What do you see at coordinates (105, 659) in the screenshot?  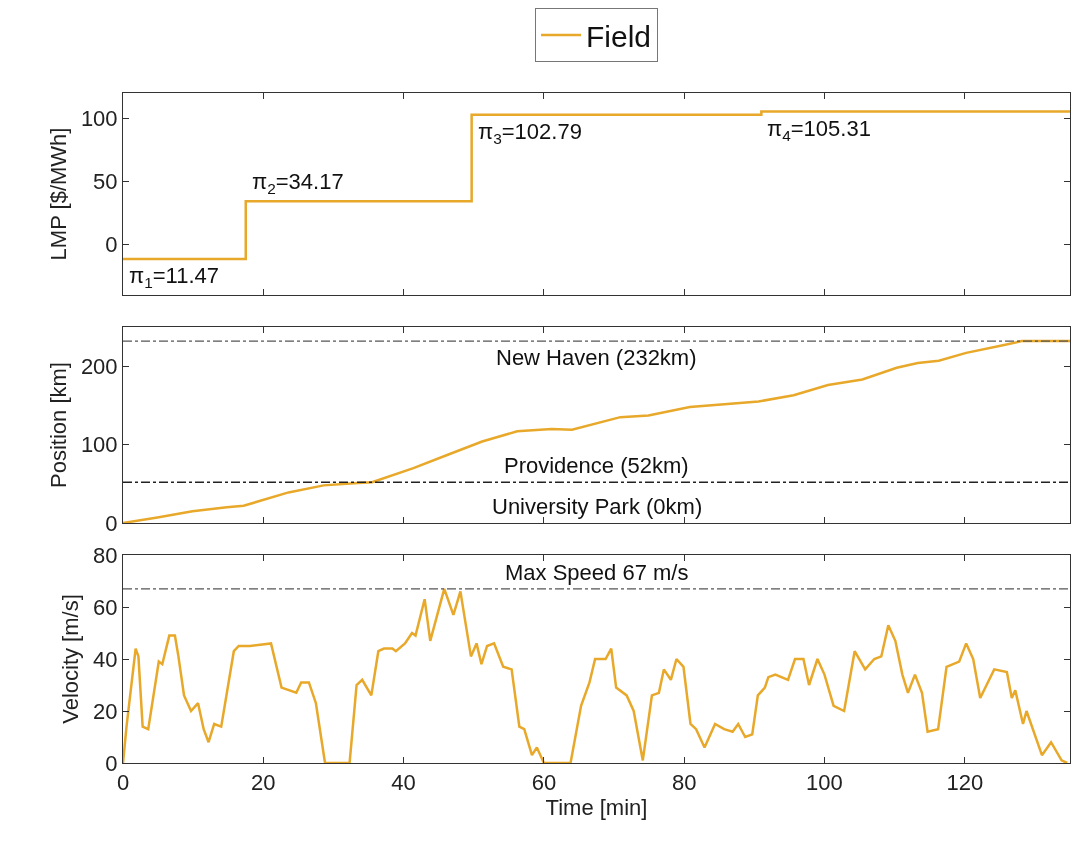 I see `y-tick-label: 40` at bounding box center [105, 659].